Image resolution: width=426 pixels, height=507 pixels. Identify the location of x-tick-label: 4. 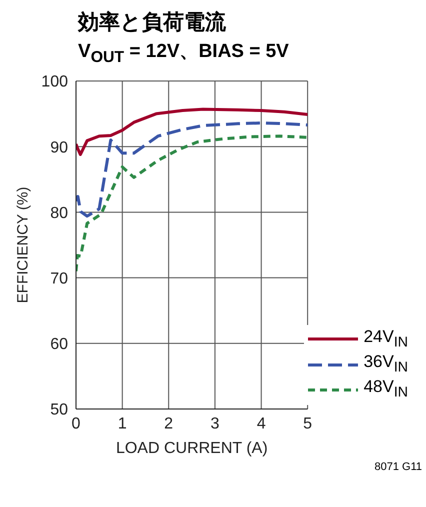
(261, 423).